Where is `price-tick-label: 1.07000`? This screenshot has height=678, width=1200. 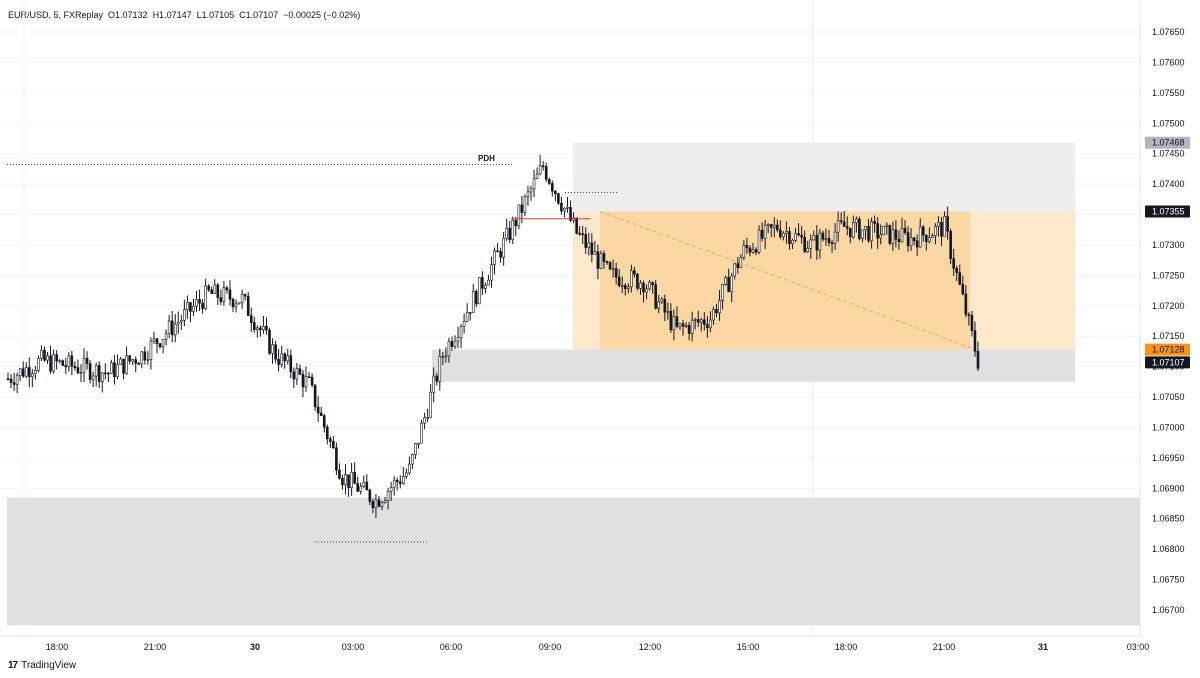
price-tick-label: 1.07000 is located at coordinates (1168, 427).